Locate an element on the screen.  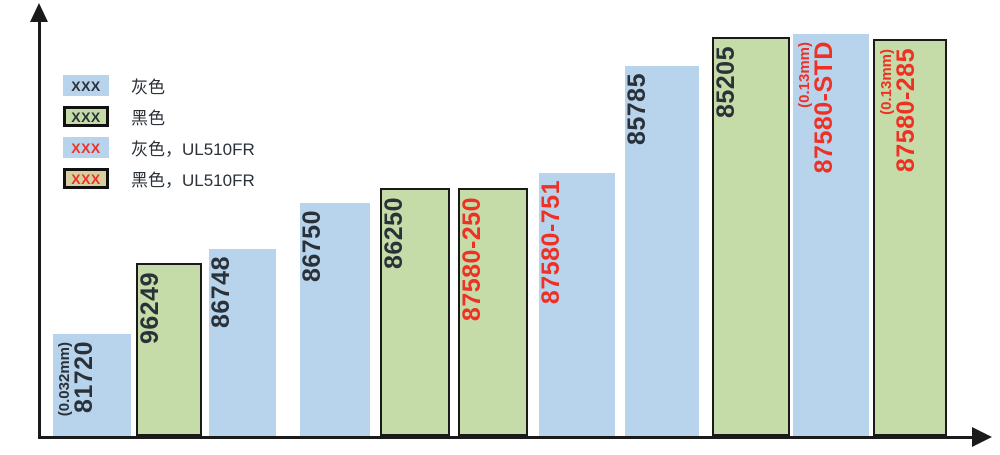
bar-81720: 81720 (0.032mm) is located at coordinates (92, 385).